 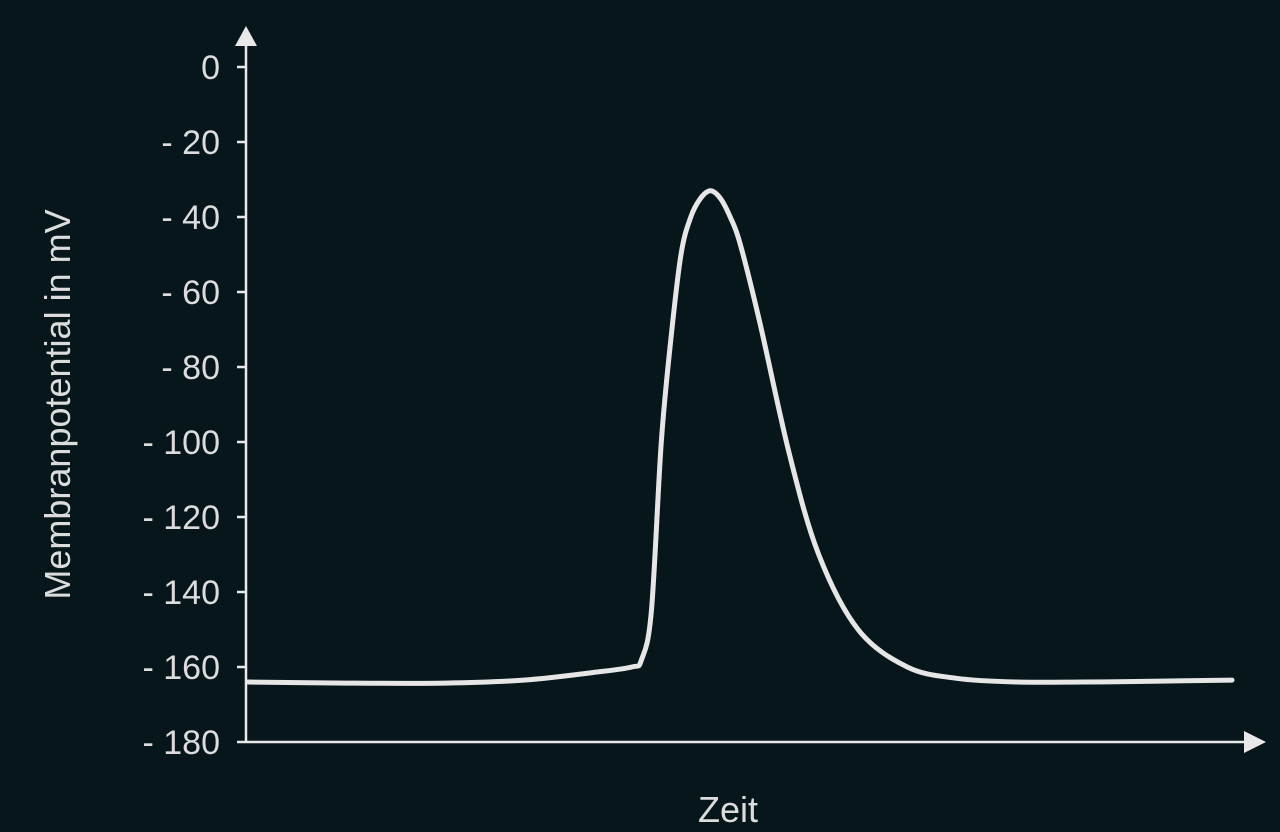 What do you see at coordinates (246, 36) in the screenshot?
I see `y-axis-arrow-icon` at bounding box center [246, 36].